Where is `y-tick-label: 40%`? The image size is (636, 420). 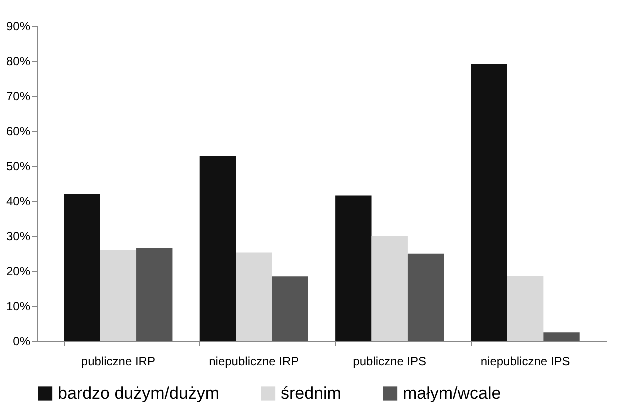
y-tick-label: 40% is located at coordinates (18, 201).